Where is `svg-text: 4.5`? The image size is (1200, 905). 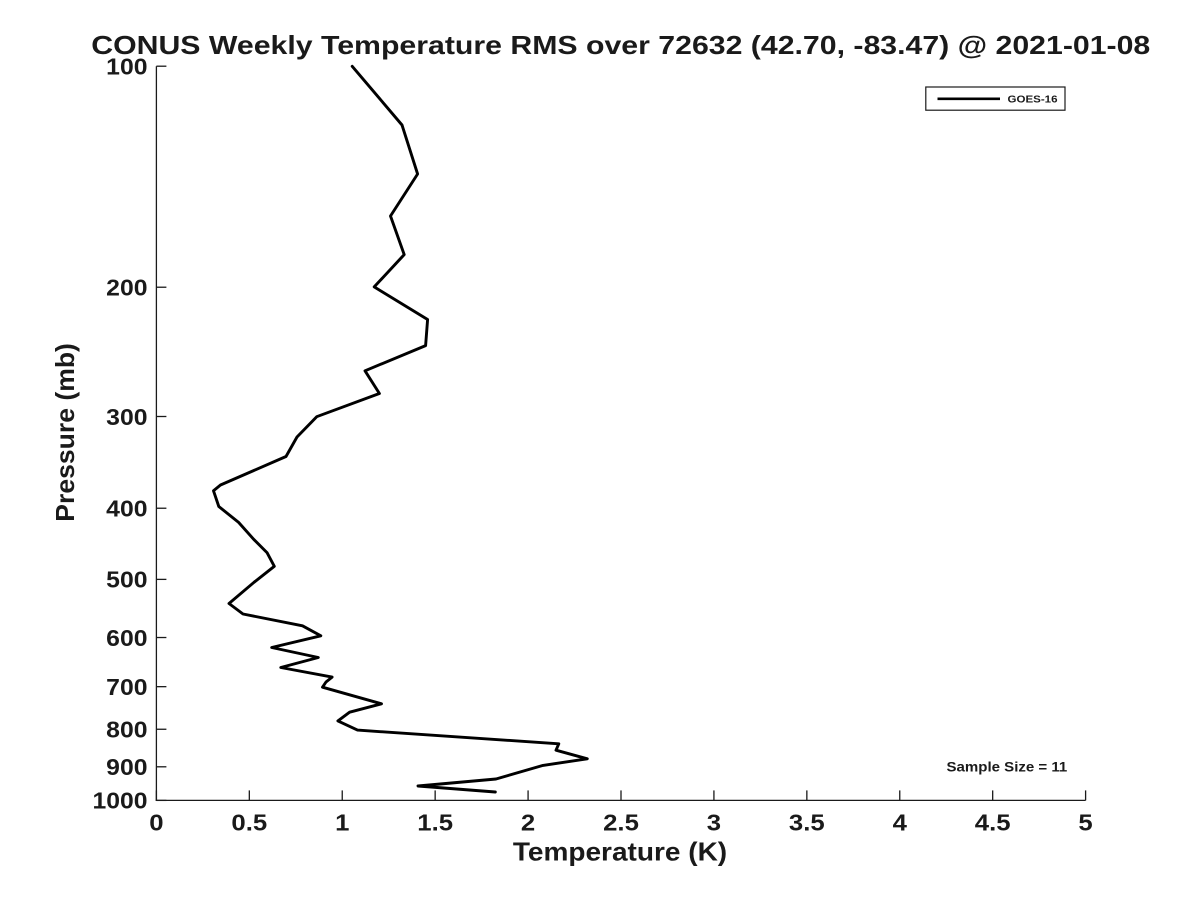 svg-text: 4.5 is located at coordinates (993, 823).